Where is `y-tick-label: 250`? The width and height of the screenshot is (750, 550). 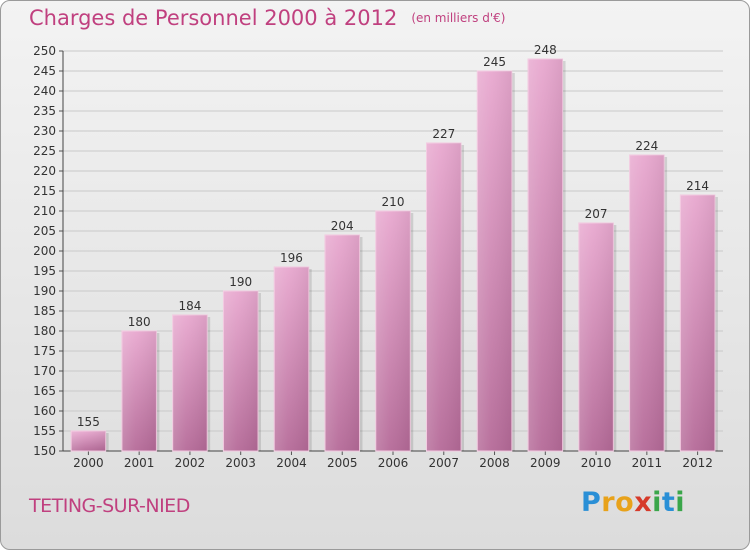 y-tick-label: 250 is located at coordinates (44, 51).